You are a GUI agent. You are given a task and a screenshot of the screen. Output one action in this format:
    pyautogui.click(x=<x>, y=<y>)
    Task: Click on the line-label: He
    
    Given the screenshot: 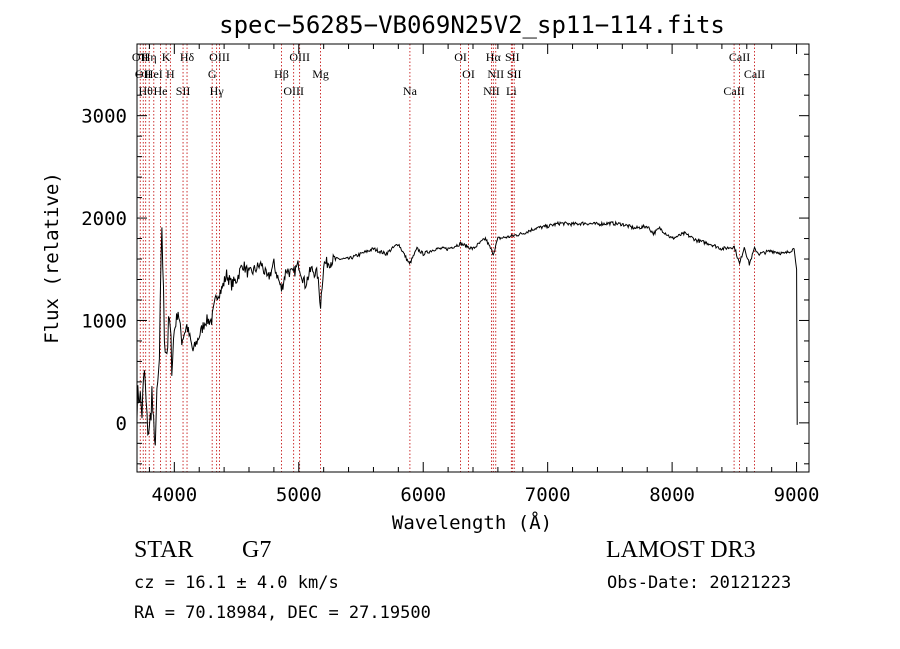 What is the action you would take?
    pyautogui.click(x=161, y=91)
    